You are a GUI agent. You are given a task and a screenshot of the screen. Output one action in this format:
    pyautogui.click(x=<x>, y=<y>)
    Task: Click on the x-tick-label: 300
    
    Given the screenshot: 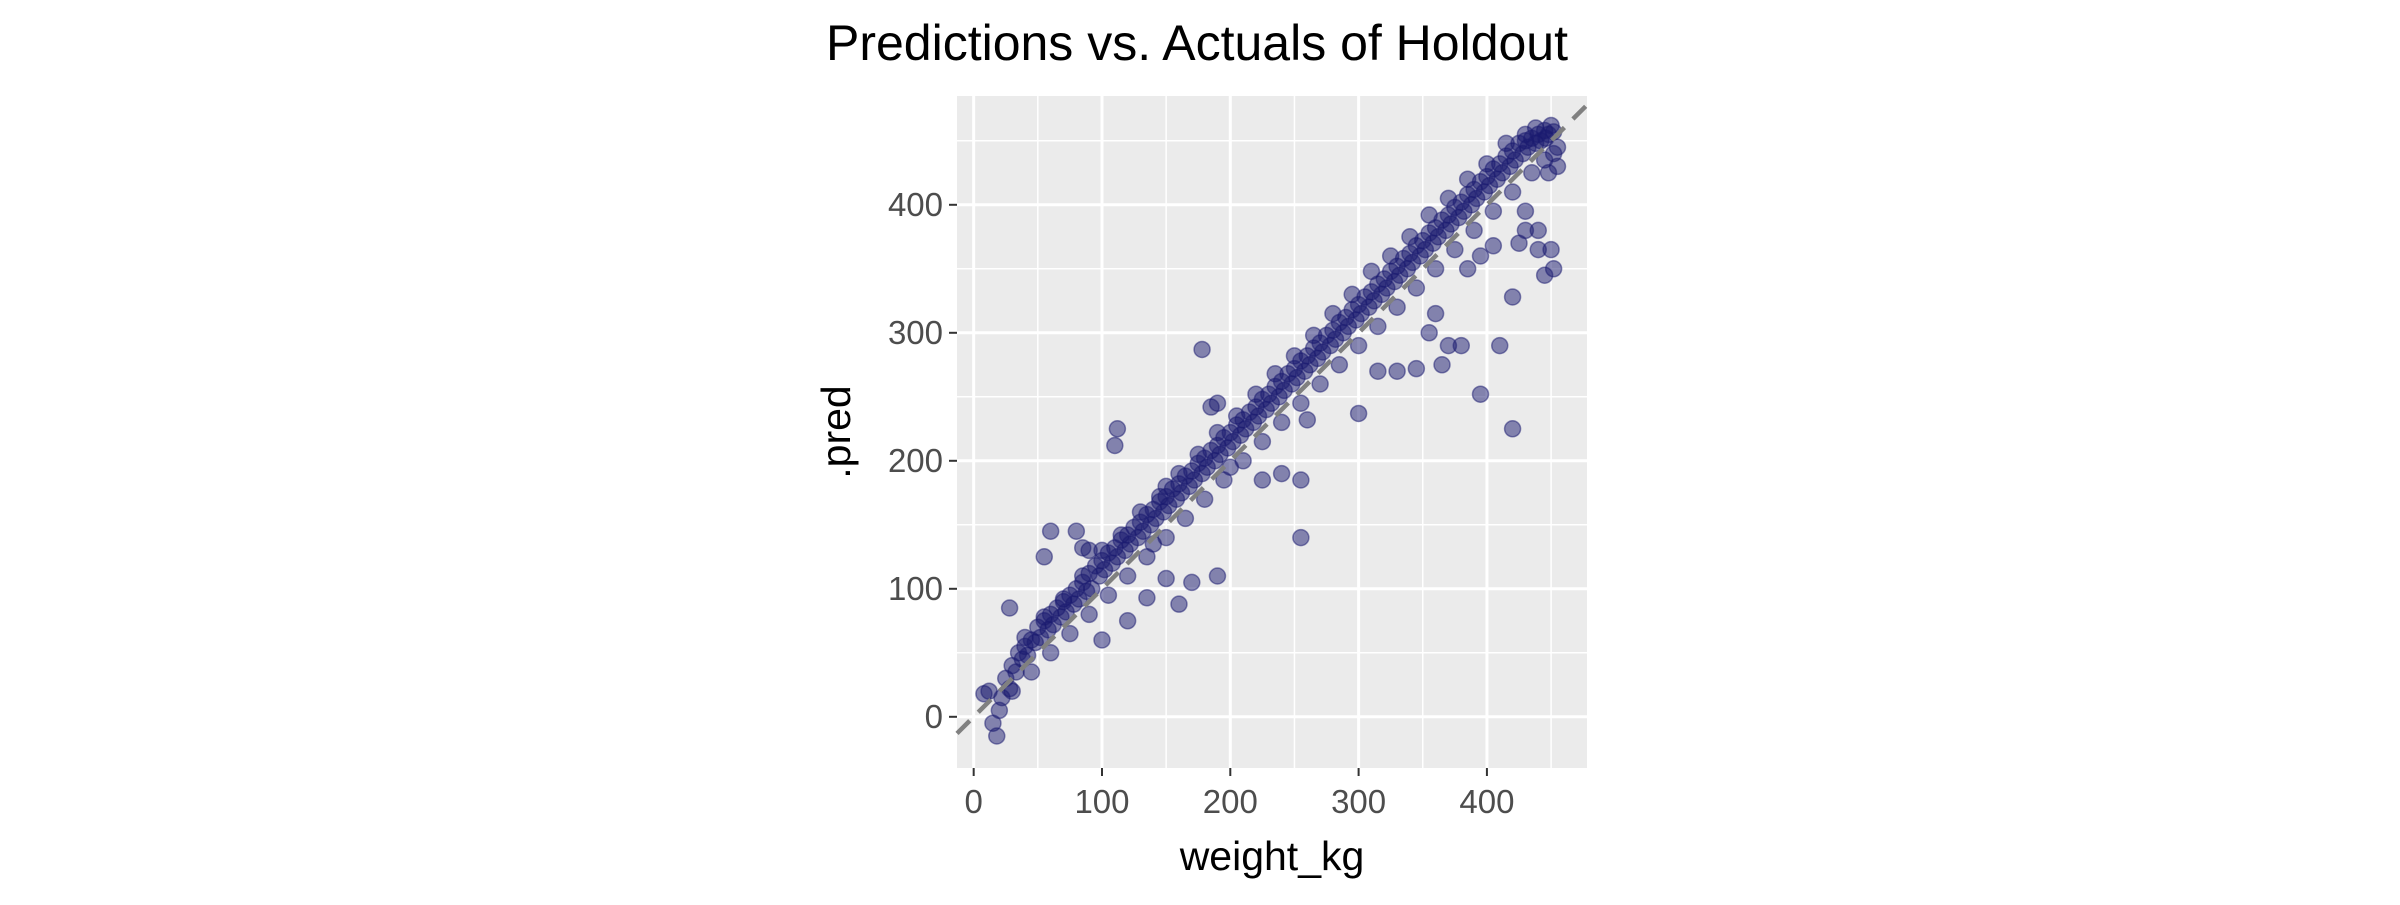 What is the action you would take?
    pyautogui.click(x=1358, y=801)
    